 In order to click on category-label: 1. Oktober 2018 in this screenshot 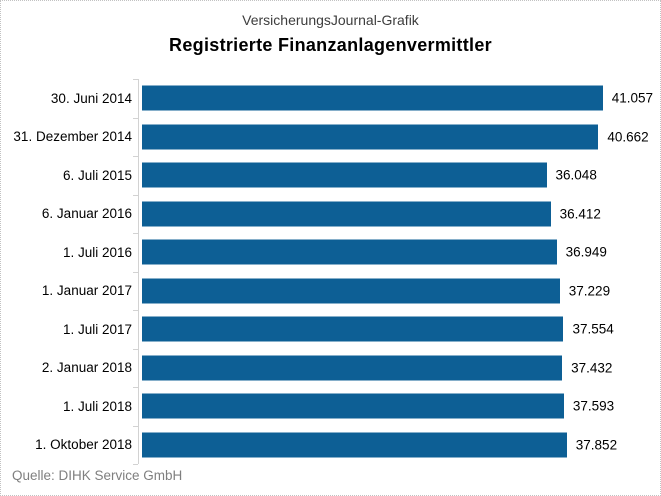, I will do `click(83, 445)`.